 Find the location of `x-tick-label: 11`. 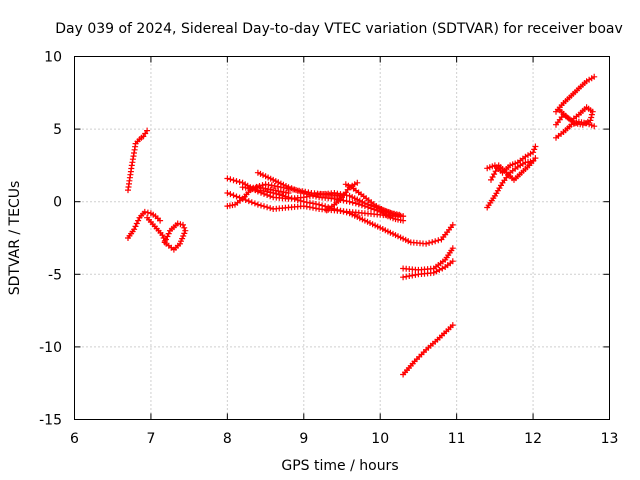

x-tick-label: 11 is located at coordinates (457, 439).